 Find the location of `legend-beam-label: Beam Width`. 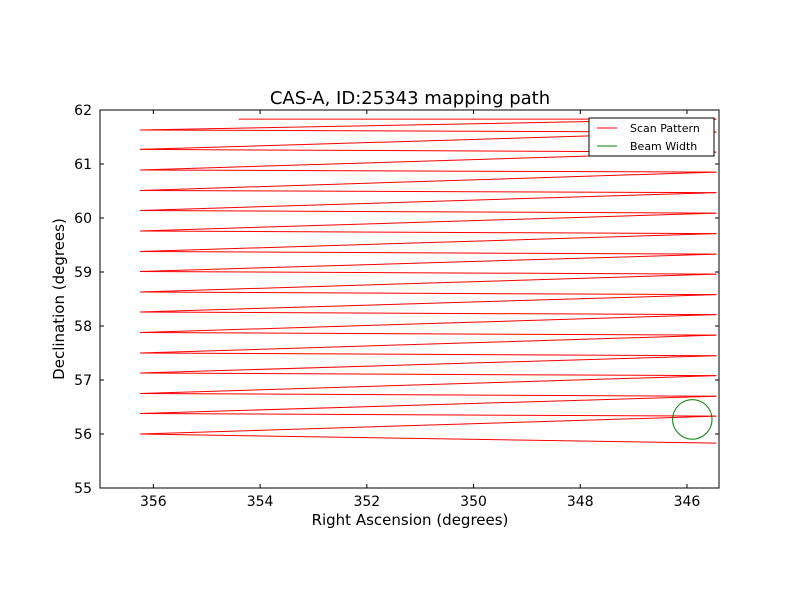

legend-beam-label: Beam Width is located at coordinates (663, 146).